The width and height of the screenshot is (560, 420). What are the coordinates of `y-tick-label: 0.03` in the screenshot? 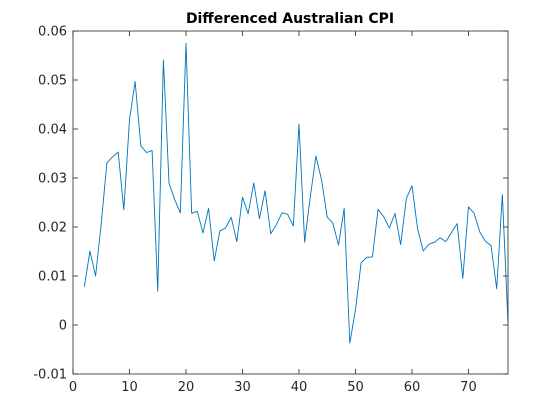 It's located at (52, 179).